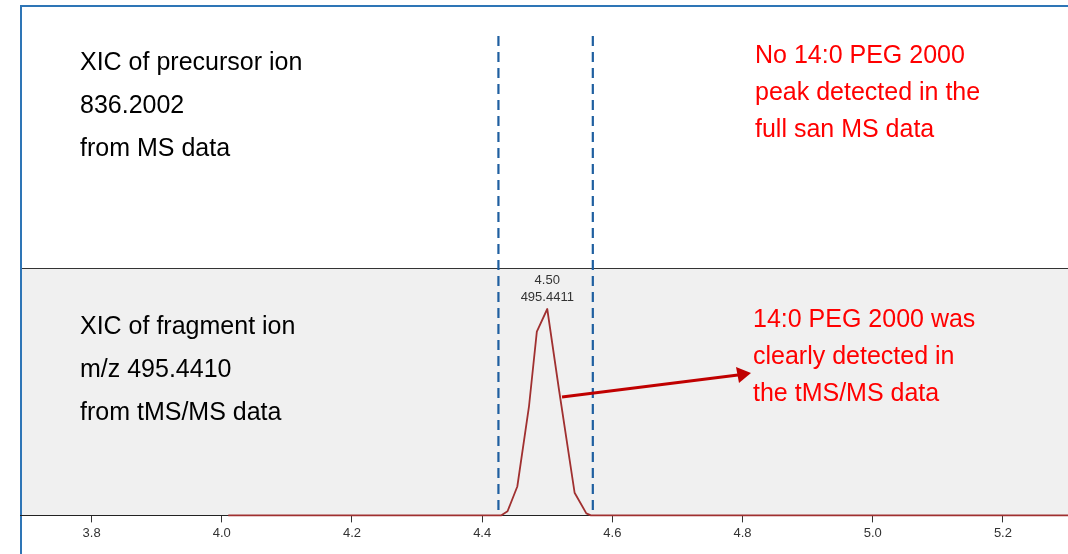 This screenshot has height=554, width=1068. Describe the element at coordinates (188, 368) in the screenshot. I see `annotation: XIC of fragment ion m/z 495.4410 from tMS/MS data` at that location.